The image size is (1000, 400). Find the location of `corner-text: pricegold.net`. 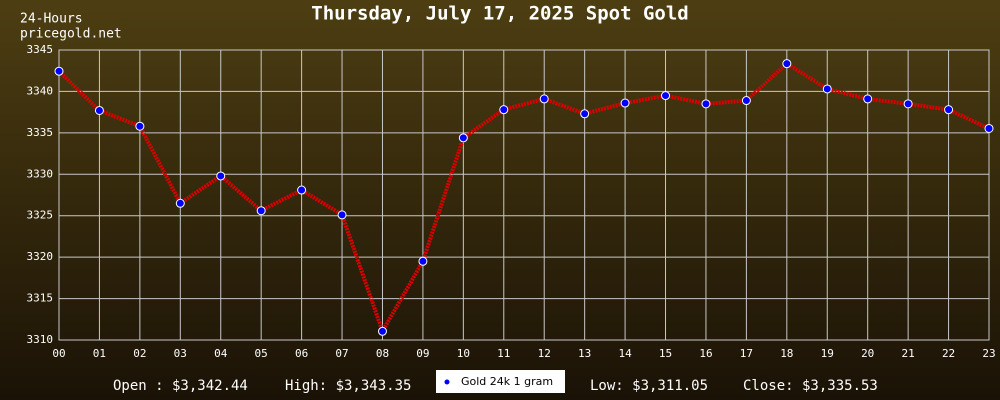

corner-text: pricegold.net is located at coordinates (71, 34).